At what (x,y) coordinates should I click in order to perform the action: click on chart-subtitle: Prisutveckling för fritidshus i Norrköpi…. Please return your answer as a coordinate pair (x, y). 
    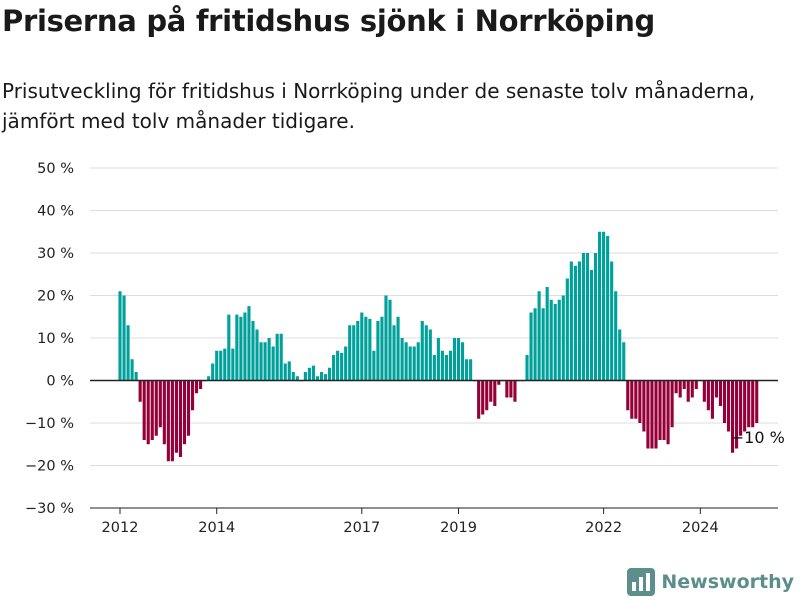
    Looking at the image, I should click on (379, 106).